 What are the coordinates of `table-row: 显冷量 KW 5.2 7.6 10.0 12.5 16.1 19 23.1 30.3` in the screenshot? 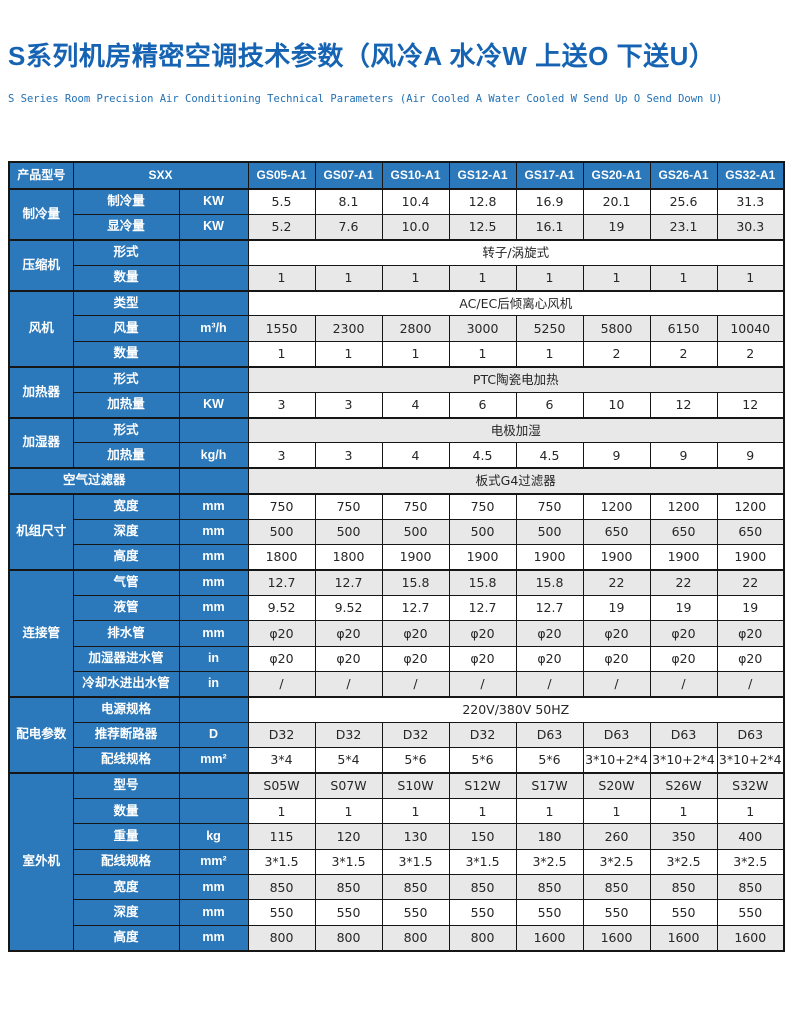 It's located at (397, 227).